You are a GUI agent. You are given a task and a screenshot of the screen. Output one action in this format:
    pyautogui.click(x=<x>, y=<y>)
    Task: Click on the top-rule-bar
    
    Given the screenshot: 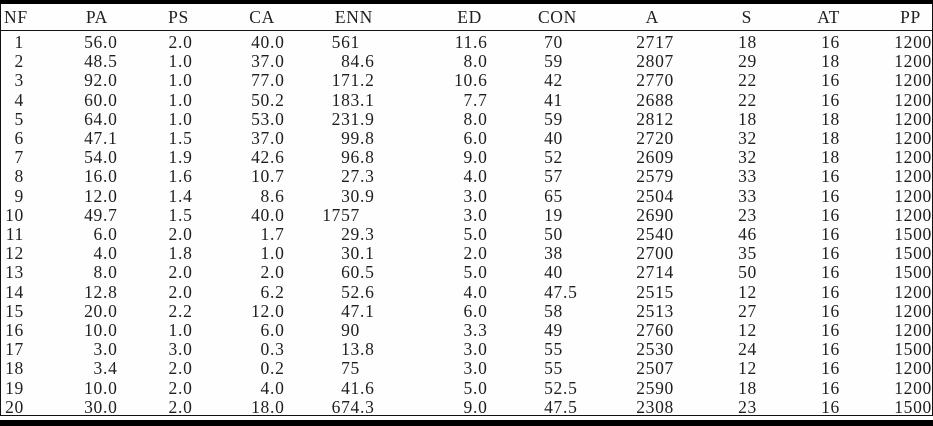 What is the action you would take?
    pyautogui.click(x=466, y=2)
    